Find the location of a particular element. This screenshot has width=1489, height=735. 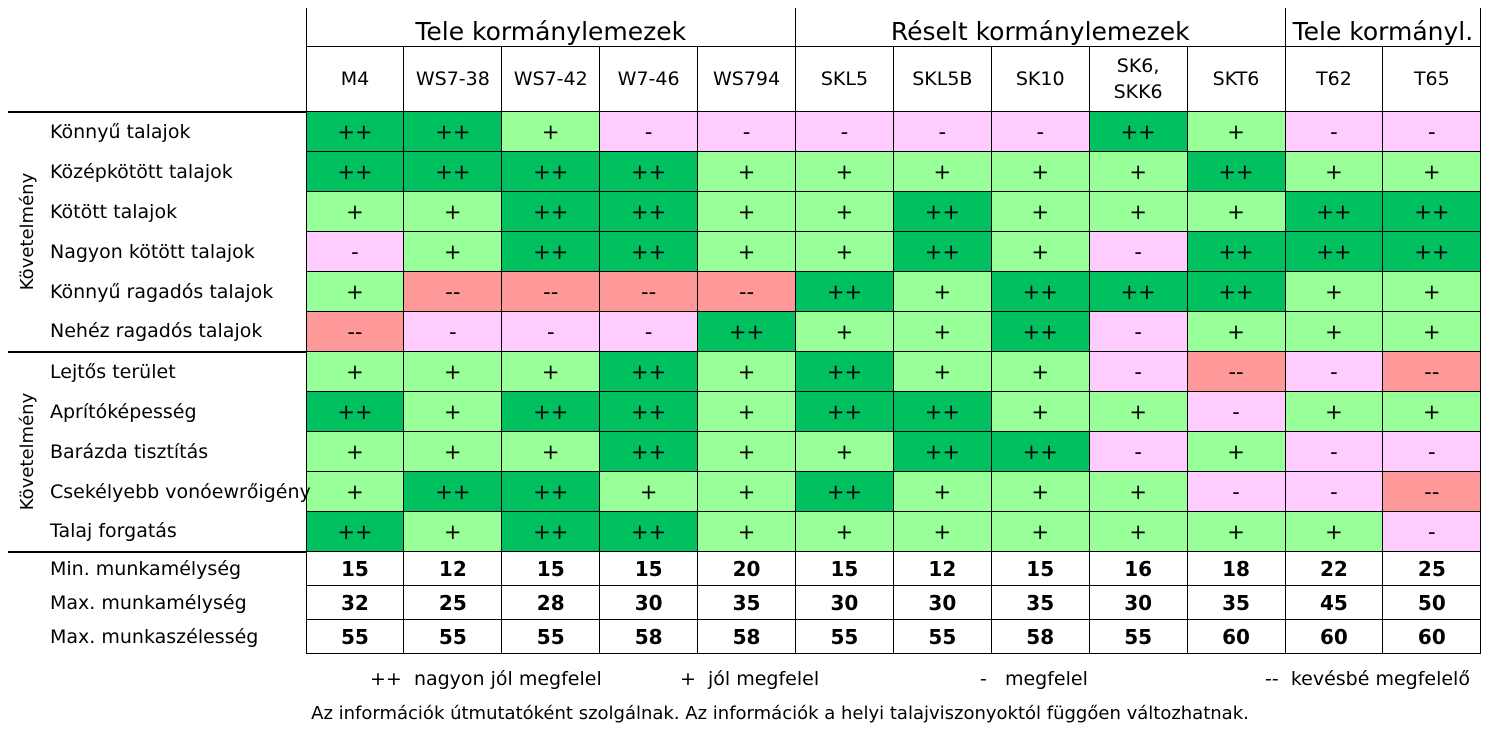

numeric-cell: 60 is located at coordinates (1432, 636).